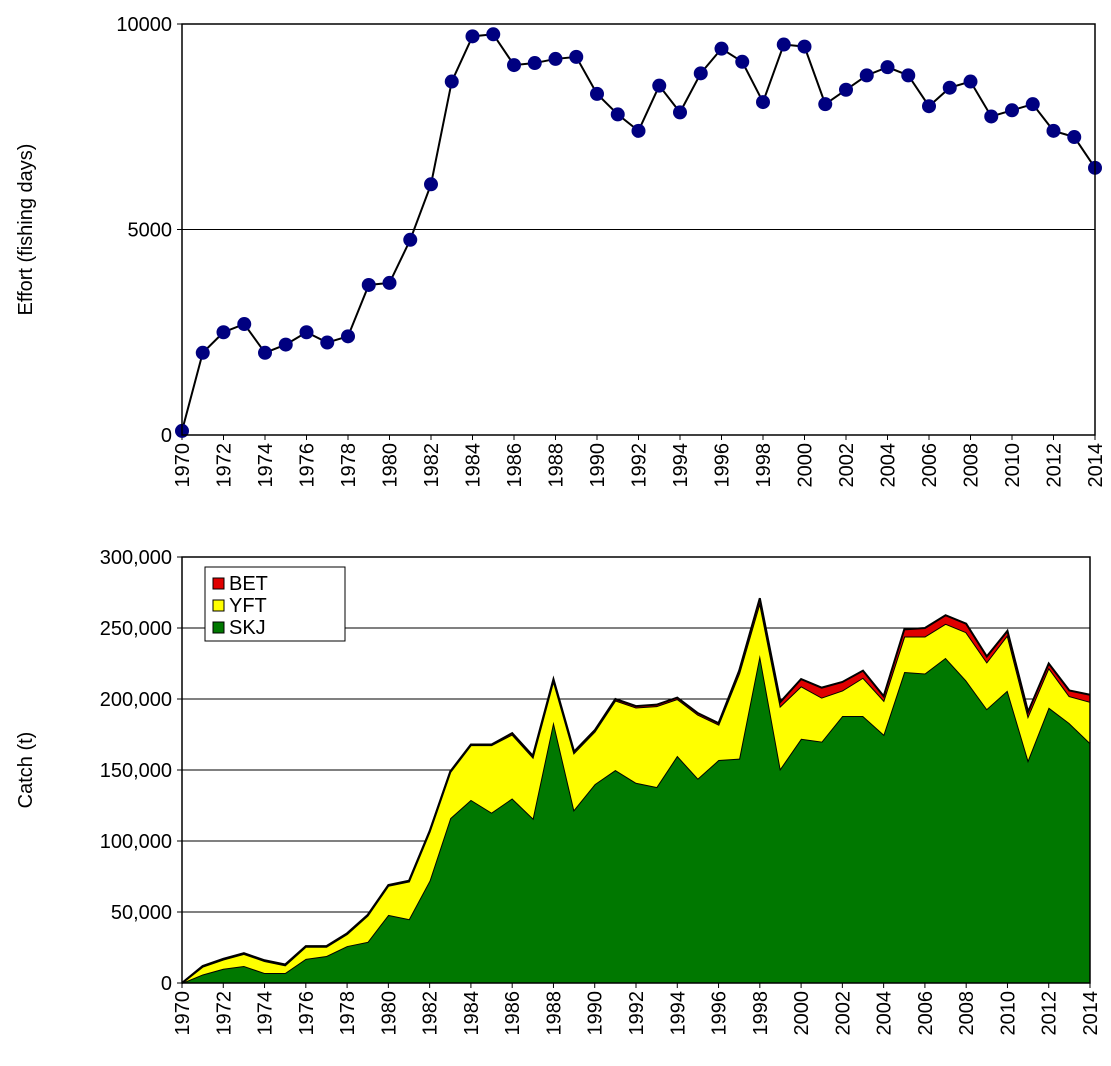 The height and width of the screenshot is (1066, 1111). I want to click on x-tick-label: 1996, so click(723, 465).